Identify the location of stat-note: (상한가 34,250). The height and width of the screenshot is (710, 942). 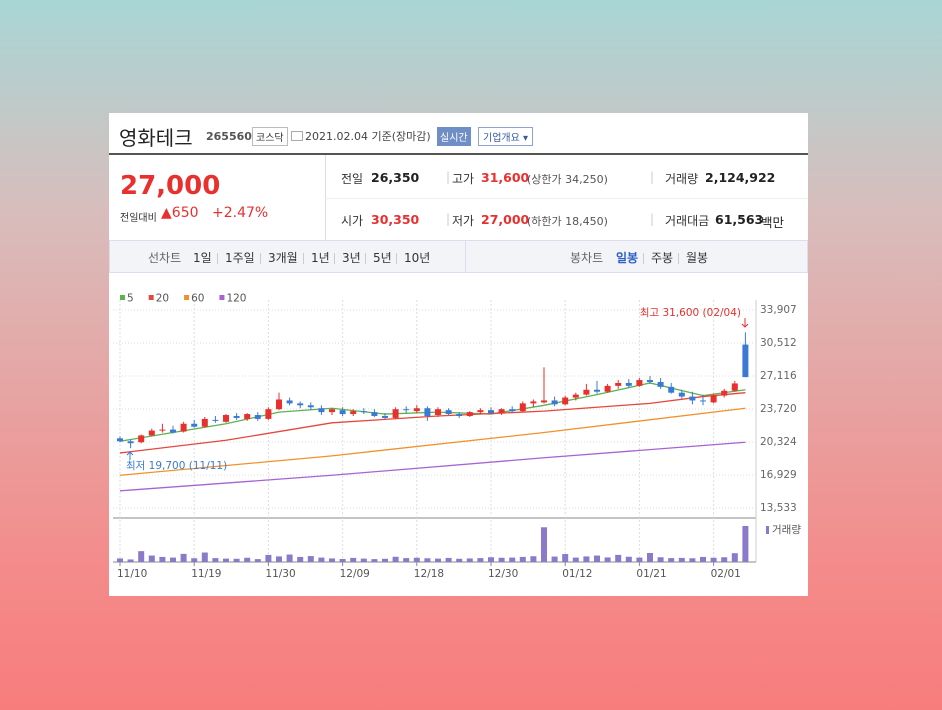
(567, 179).